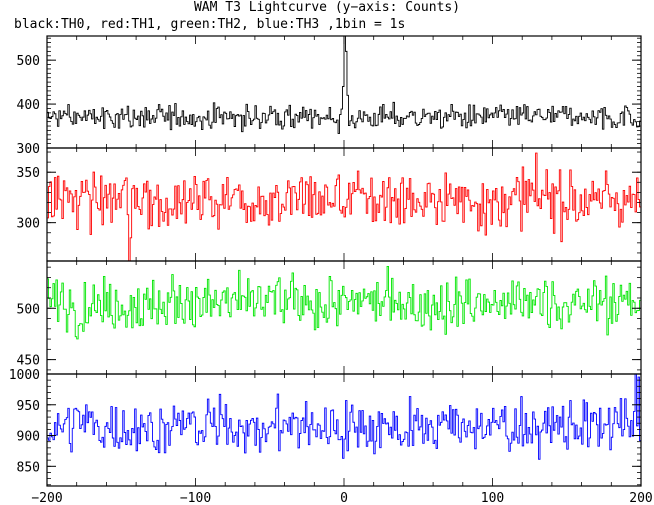 This screenshot has width=654, height=505. I want to click on y-tick-label: 950, so click(28, 406).